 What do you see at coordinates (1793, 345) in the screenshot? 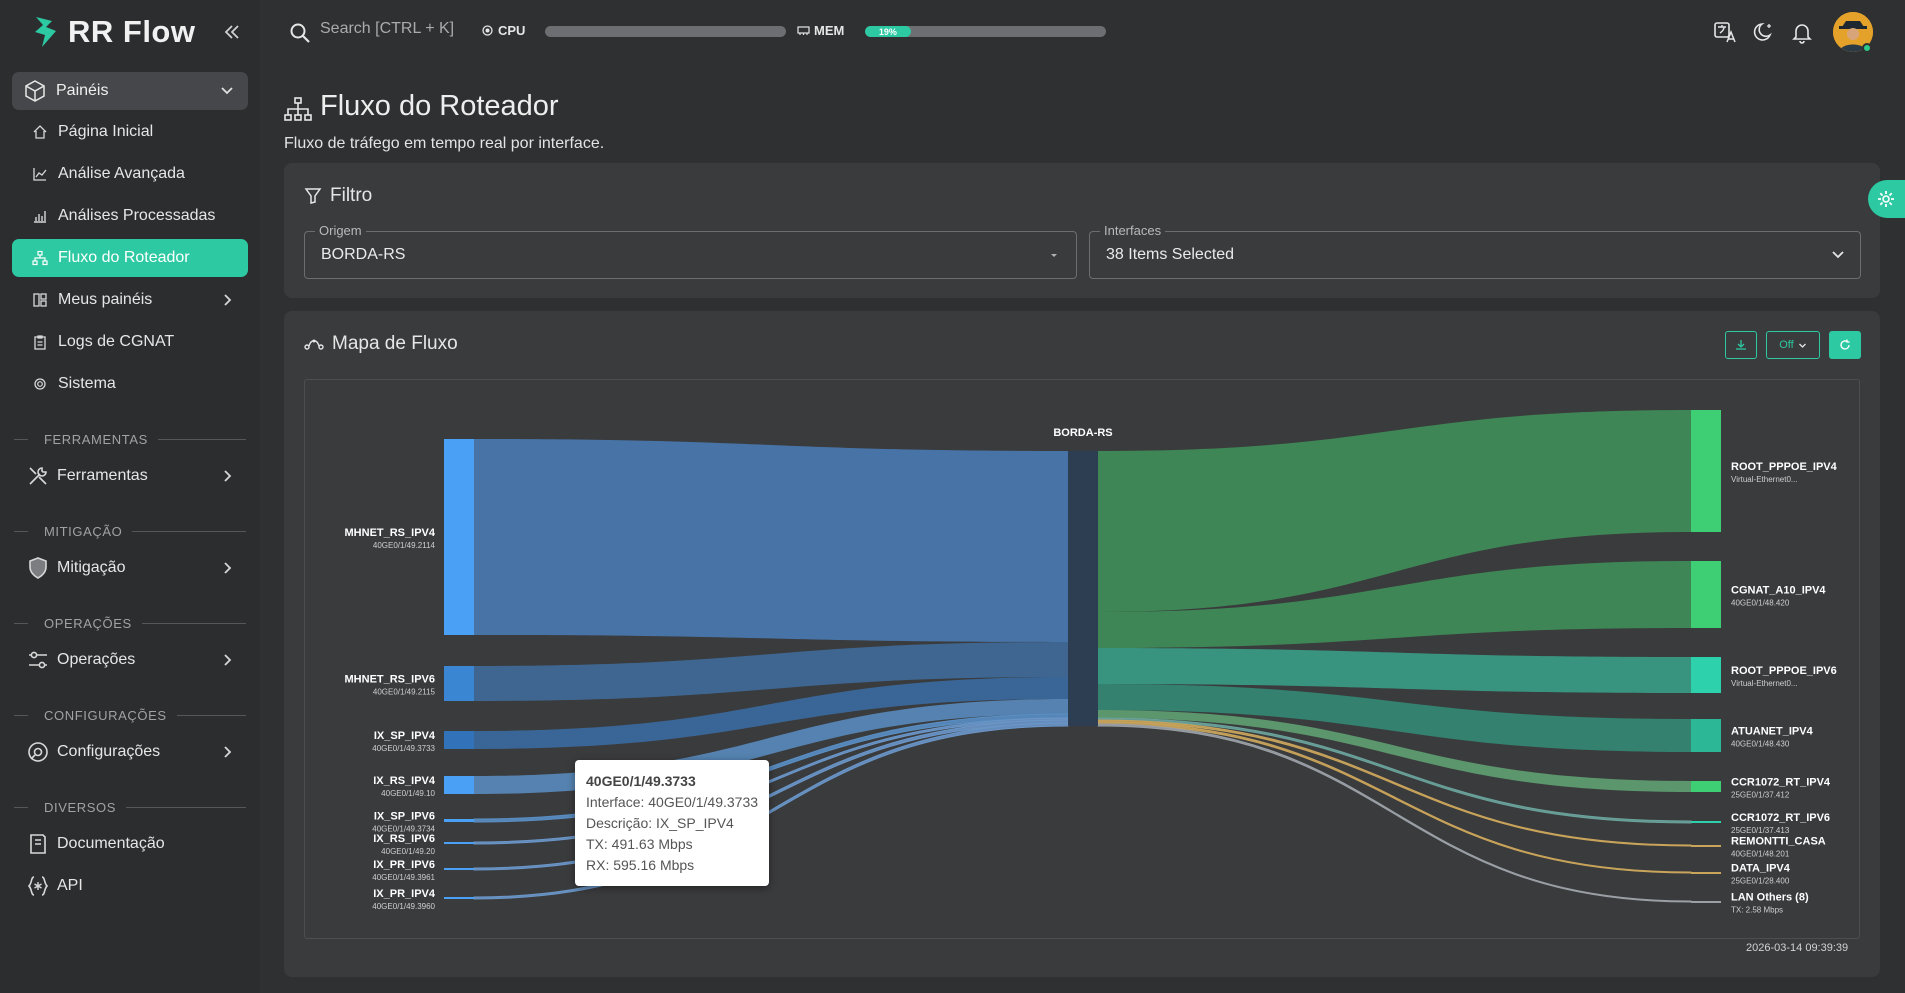
I see `auto-refresh-toggle: Off` at bounding box center [1793, 345].